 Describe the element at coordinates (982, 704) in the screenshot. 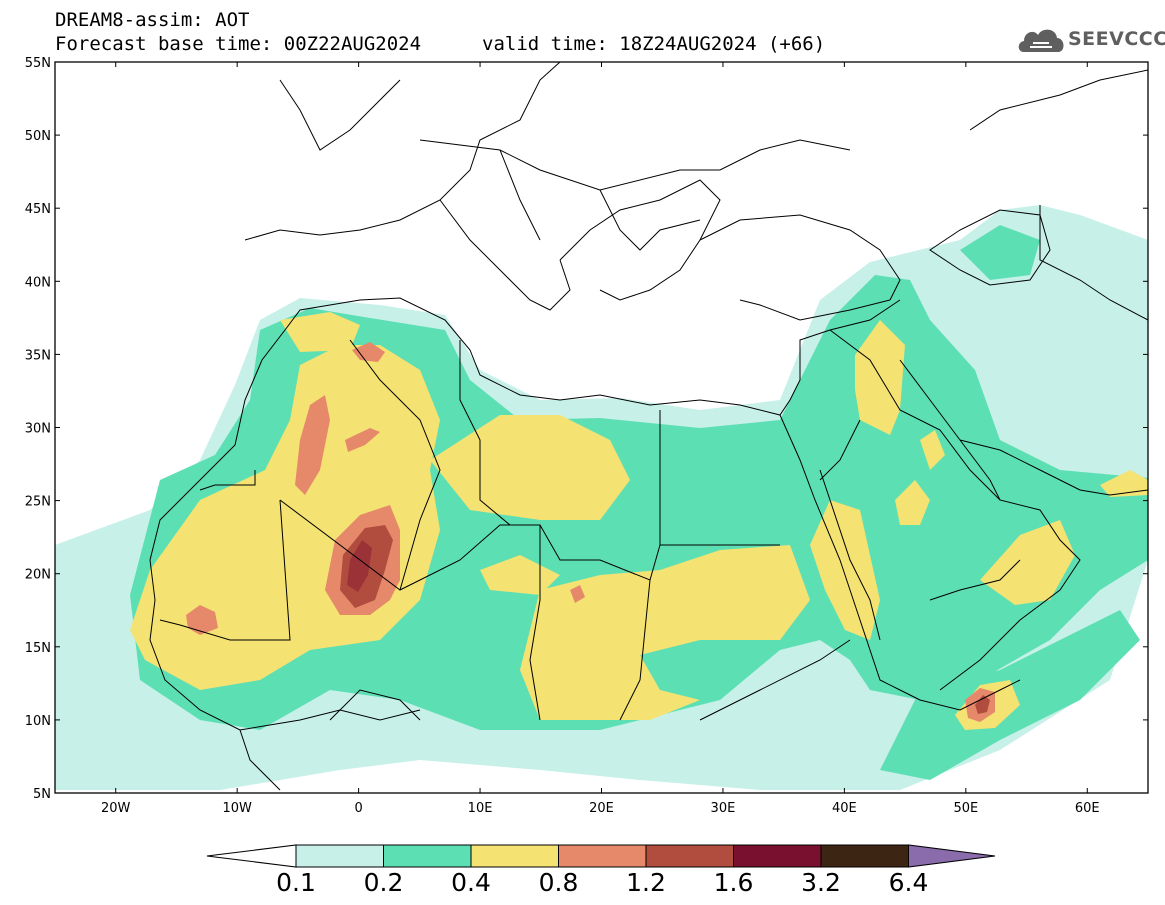

I see `aot-contour-1.2` at that location.